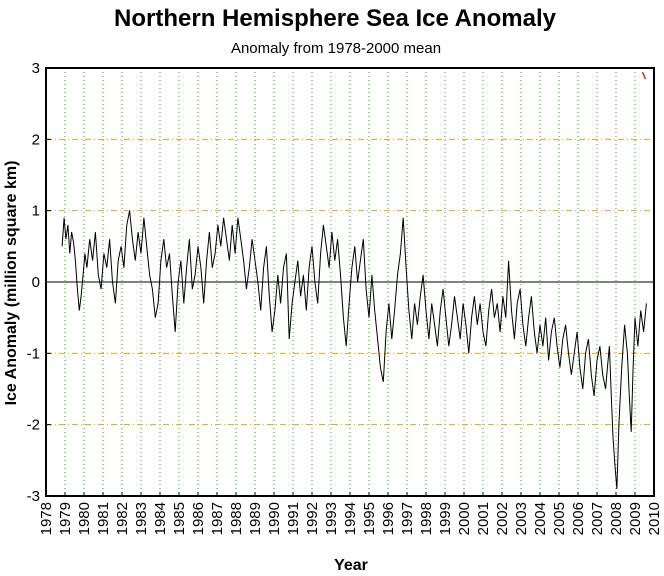 The width and height of the screenshot is (664, 576). What do you see at coordinates (36, 68) in the screenshot?
I see `y-tick-label: 3` at bounding box center [36, 68].